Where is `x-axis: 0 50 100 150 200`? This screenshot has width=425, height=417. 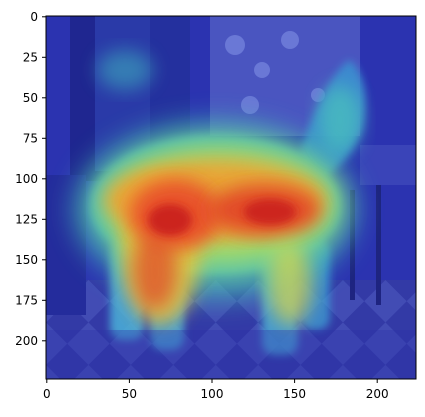
x-axis: 0 50 100 150 200 is located at coordinates (216, 390).